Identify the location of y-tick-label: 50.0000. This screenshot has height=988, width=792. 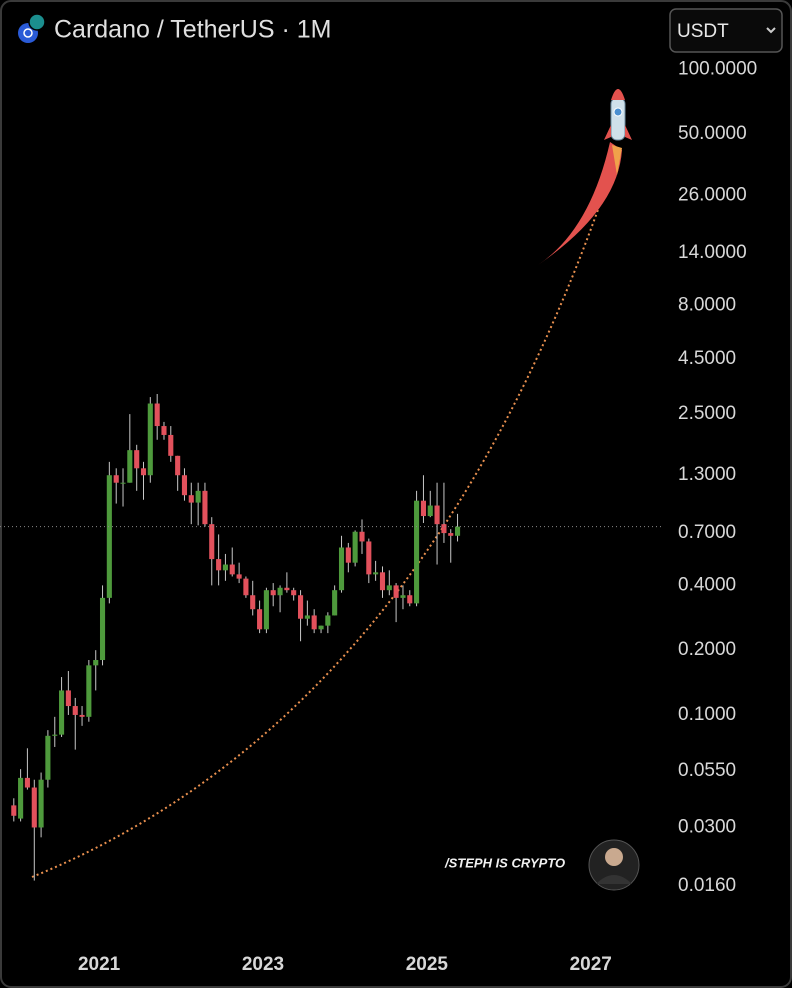
(712, 133).